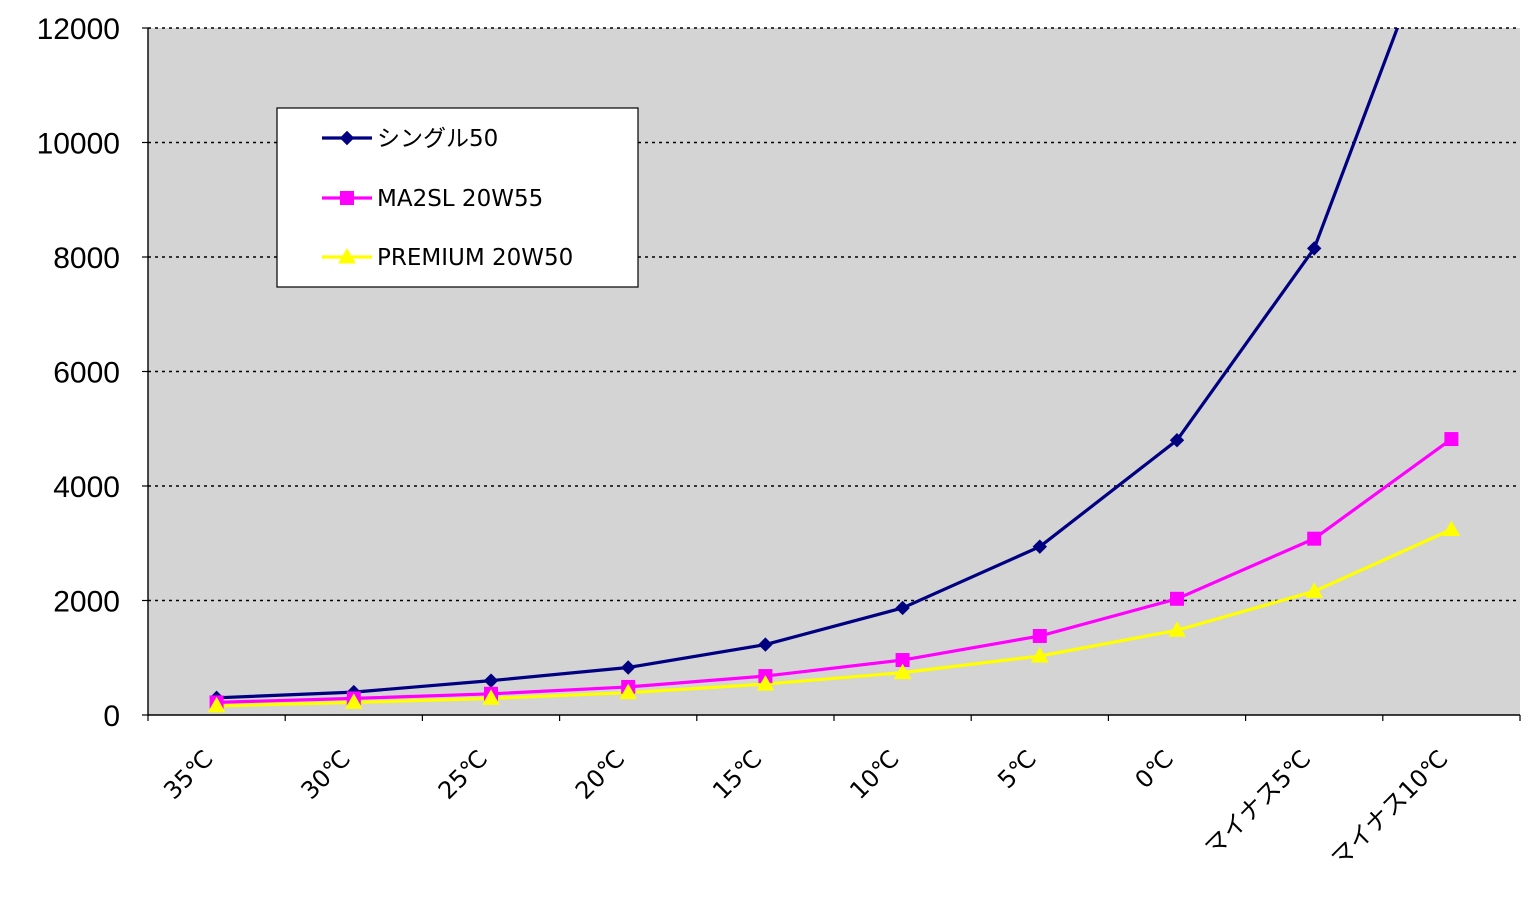 The image size is (1530, 908). What do you see at coordinates (874, 774) in the screenshot?
I see `x-tick-label: 10℃` at bounding box center [874, 774].